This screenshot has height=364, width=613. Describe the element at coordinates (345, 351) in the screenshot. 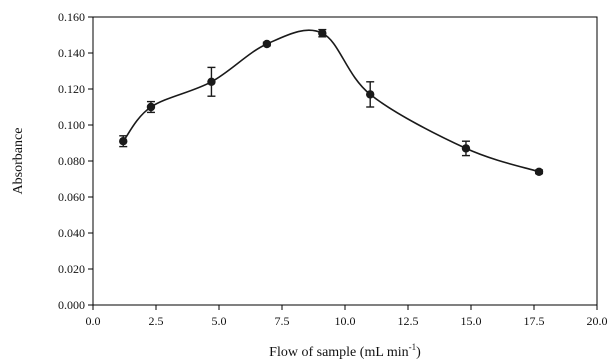

I see `x-axis-title: Flow of sample (mL min-1)` at that location.